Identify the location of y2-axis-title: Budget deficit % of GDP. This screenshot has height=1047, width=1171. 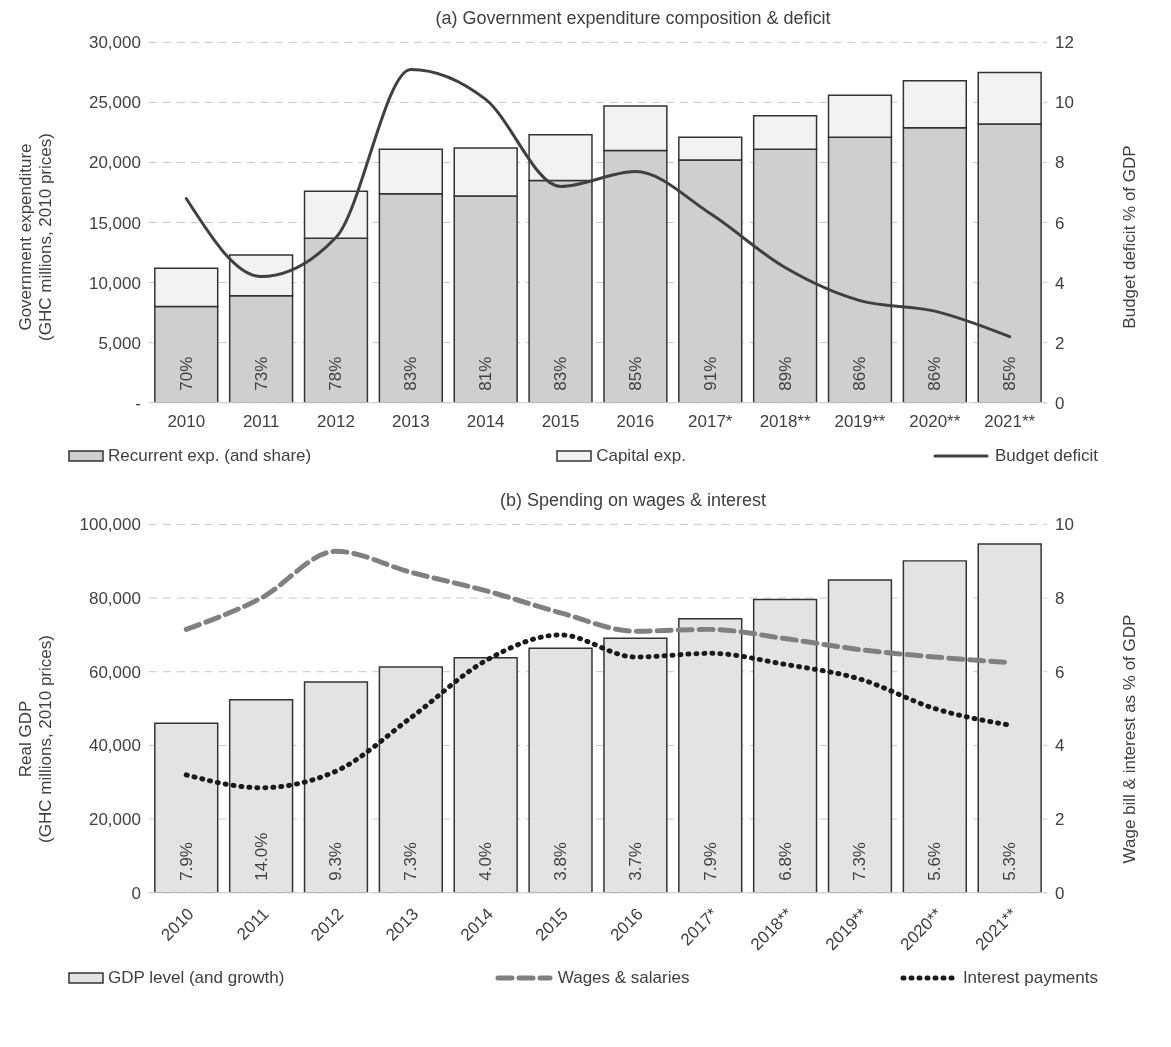
(1130, 237).